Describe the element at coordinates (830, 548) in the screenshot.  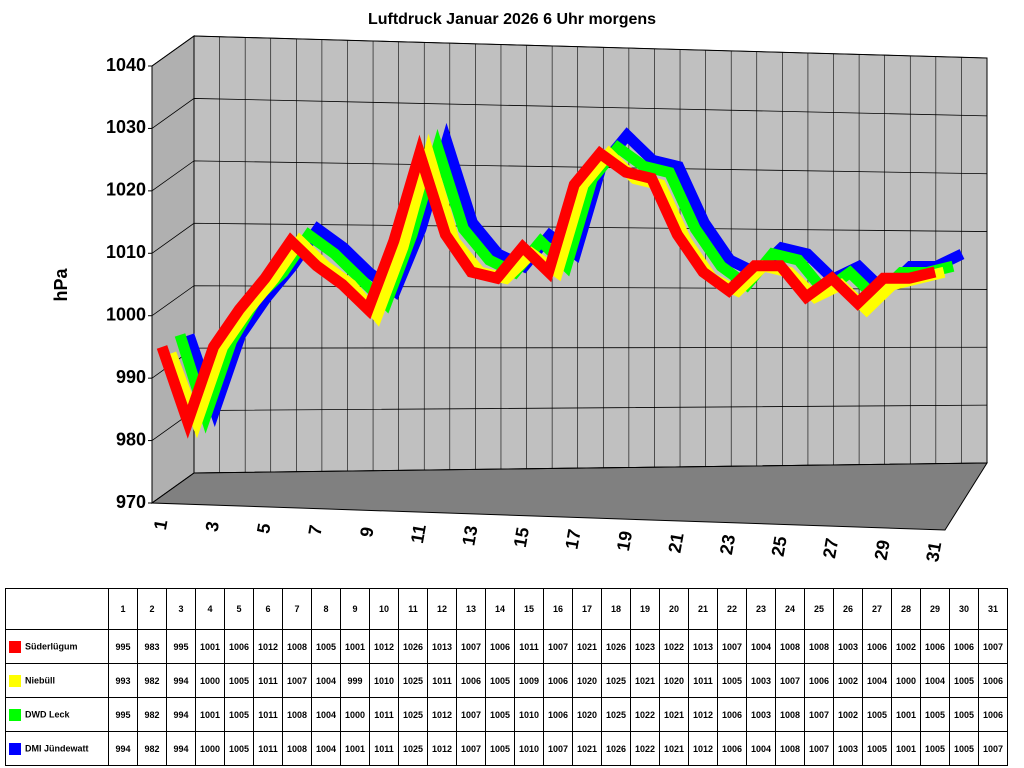
I see `x-tick-label: 27` at that location.